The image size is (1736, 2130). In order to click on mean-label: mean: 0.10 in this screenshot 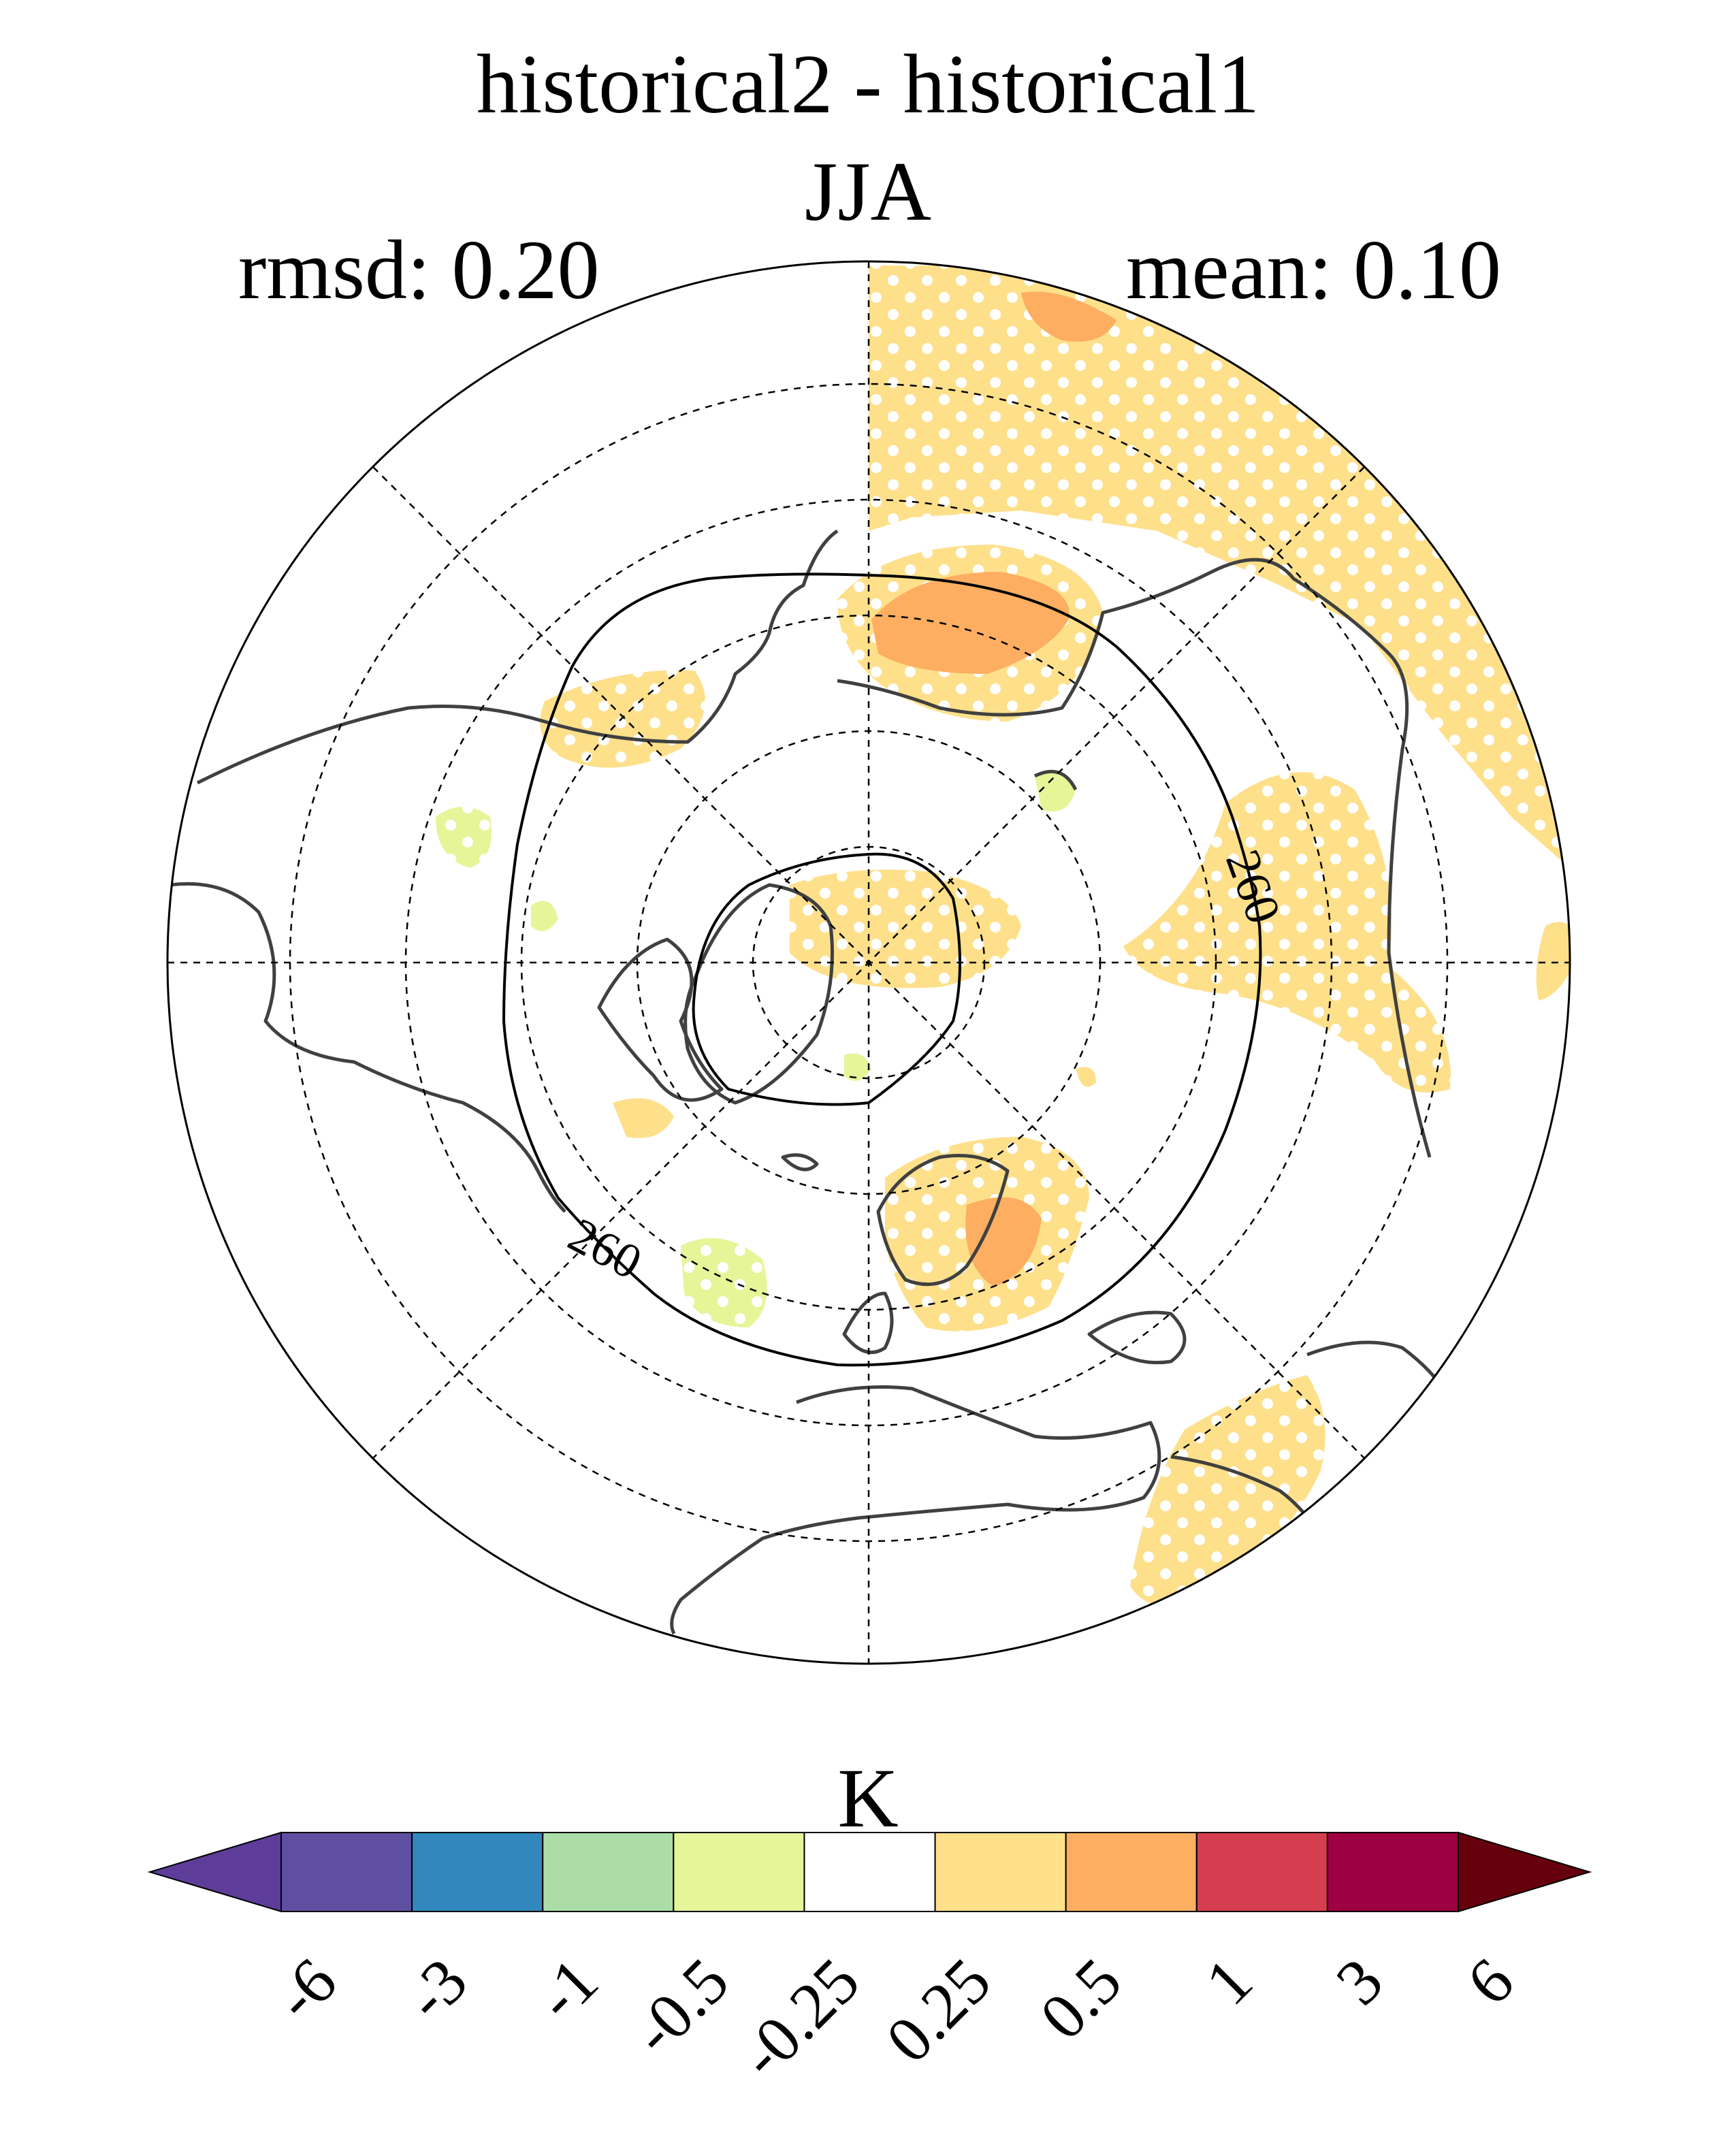, I will do `click(1313, 270)`.